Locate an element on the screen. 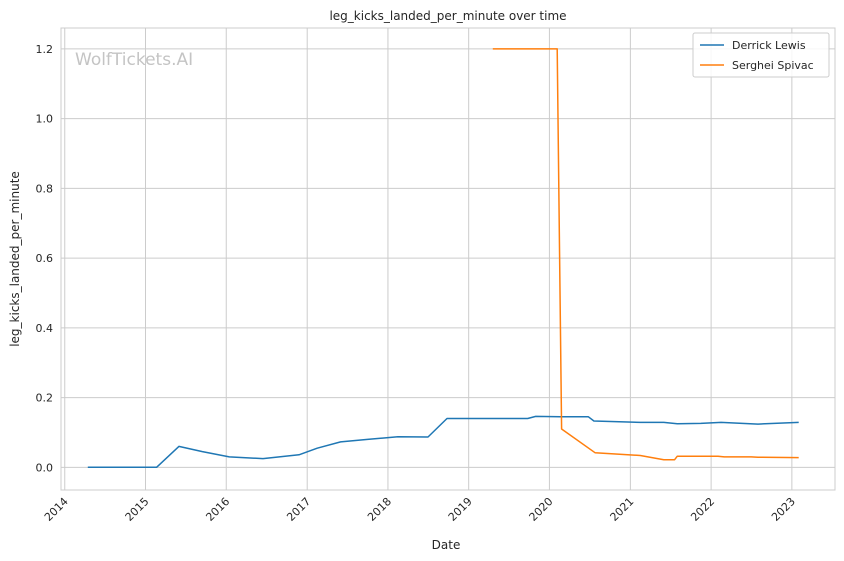  x-tick-label: 2017 is located at coordinates (298, 509).